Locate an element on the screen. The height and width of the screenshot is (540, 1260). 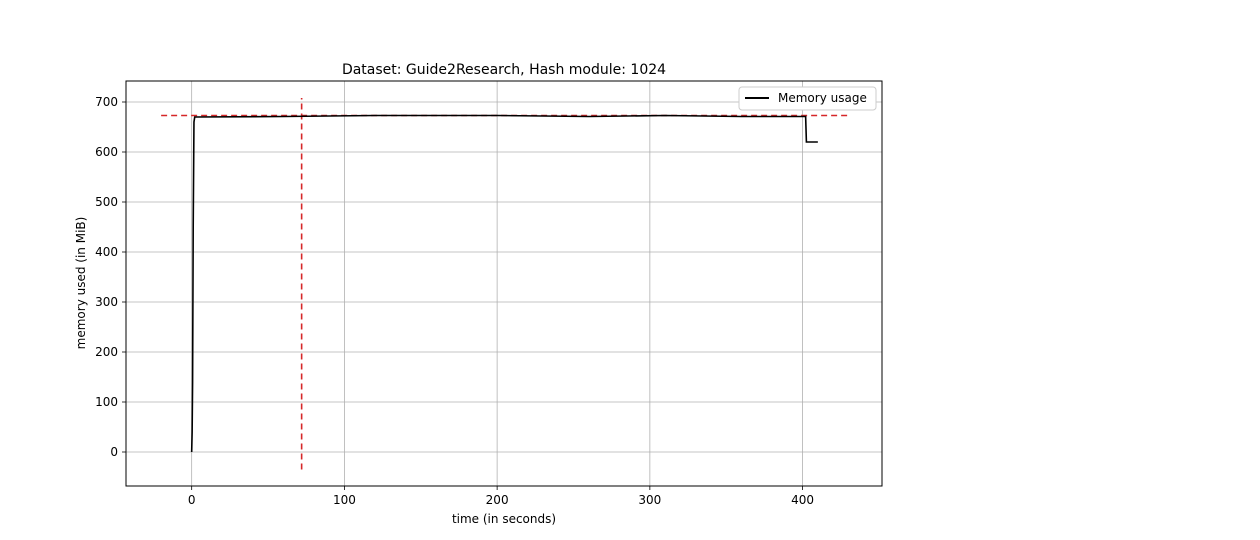
y-tick-label: 400 is located at coordinates (106, 252).